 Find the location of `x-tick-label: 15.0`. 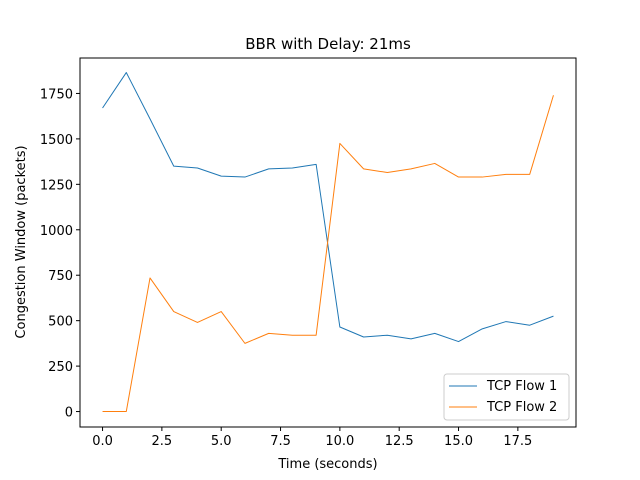

x-tick-label: 15.0 is located at coordinates (458, 441).